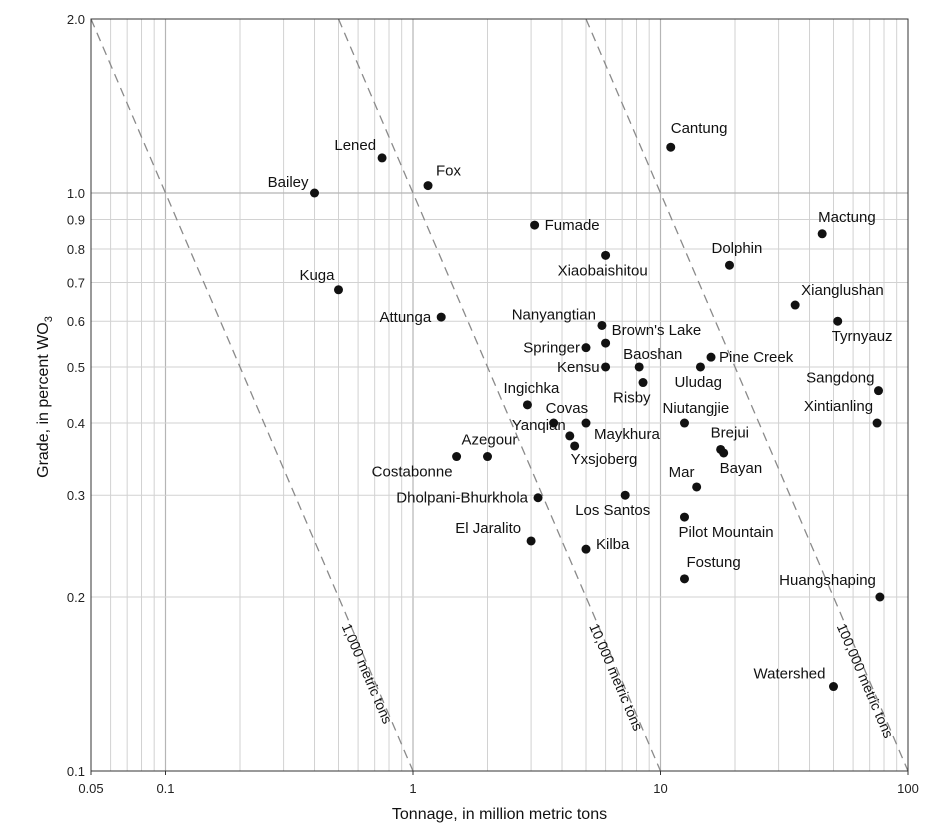 This screenshot has height=826, width=945. Describe the element at coordinates (612, 510) in the screenshot. I see `deposit-label: Los Santos` at that location.